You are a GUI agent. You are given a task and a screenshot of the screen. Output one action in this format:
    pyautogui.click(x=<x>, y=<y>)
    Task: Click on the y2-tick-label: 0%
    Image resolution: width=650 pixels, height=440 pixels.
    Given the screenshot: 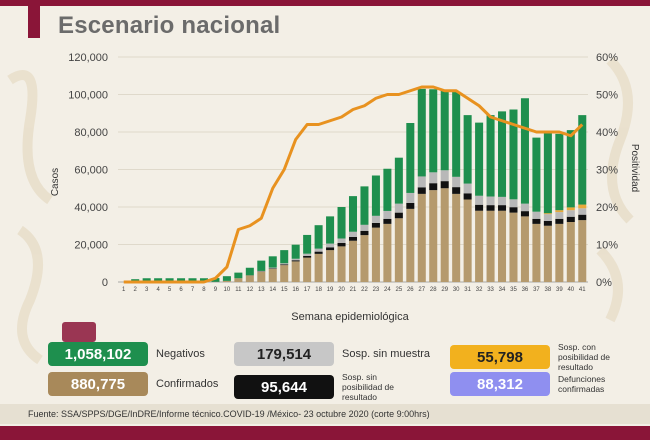 What is the action you would take?
    pyautogui.click(x=604, y=283)
    